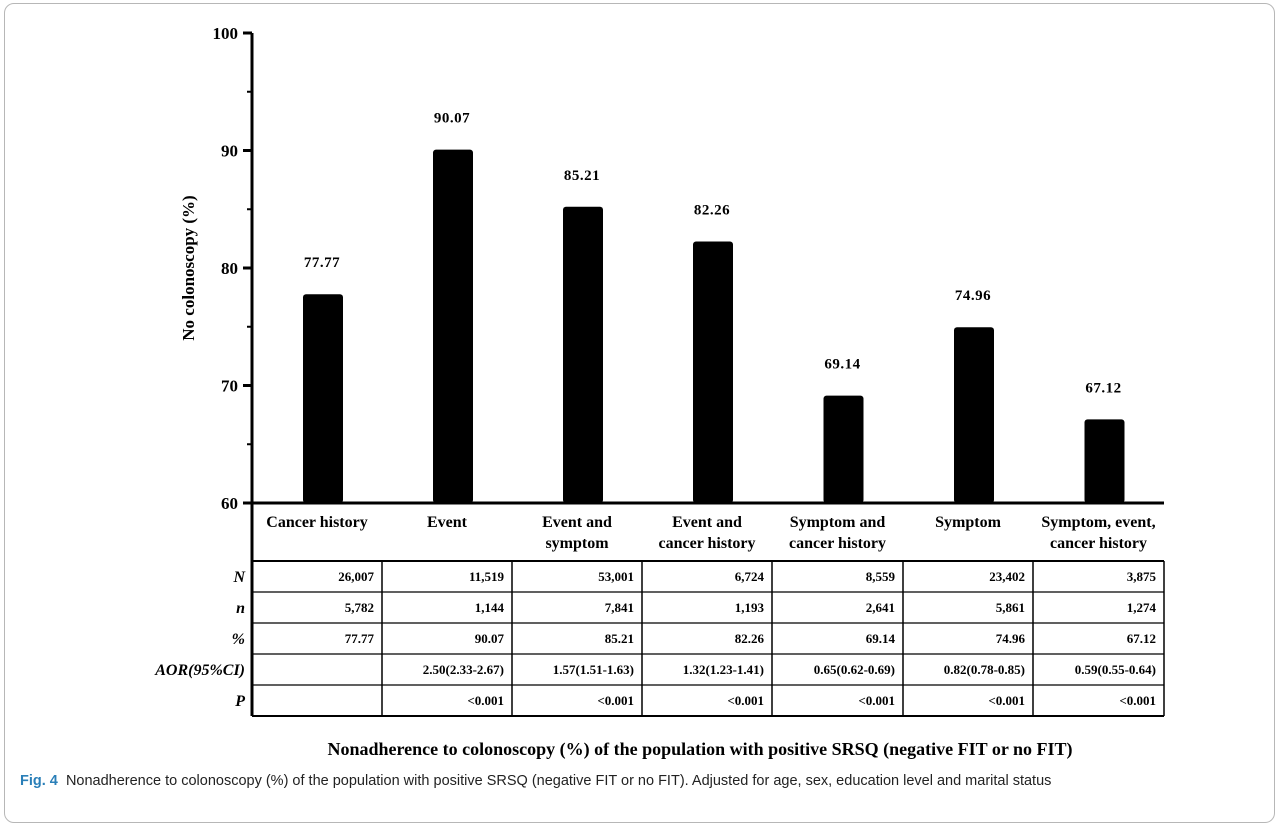 The height and width of the screenshot is (829, 1281). I want to click on table-cell: 69.14, so click(881, 638).